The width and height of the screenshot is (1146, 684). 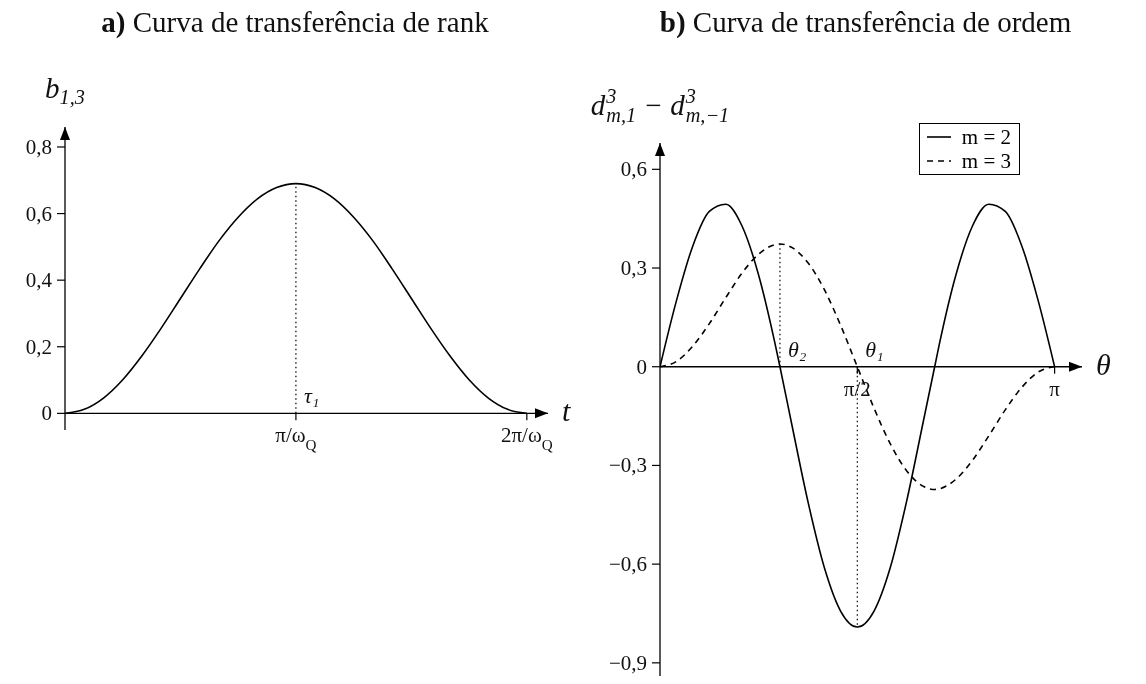 I want to click on y-tick-label: 0,4, so click(x=39, y=280).